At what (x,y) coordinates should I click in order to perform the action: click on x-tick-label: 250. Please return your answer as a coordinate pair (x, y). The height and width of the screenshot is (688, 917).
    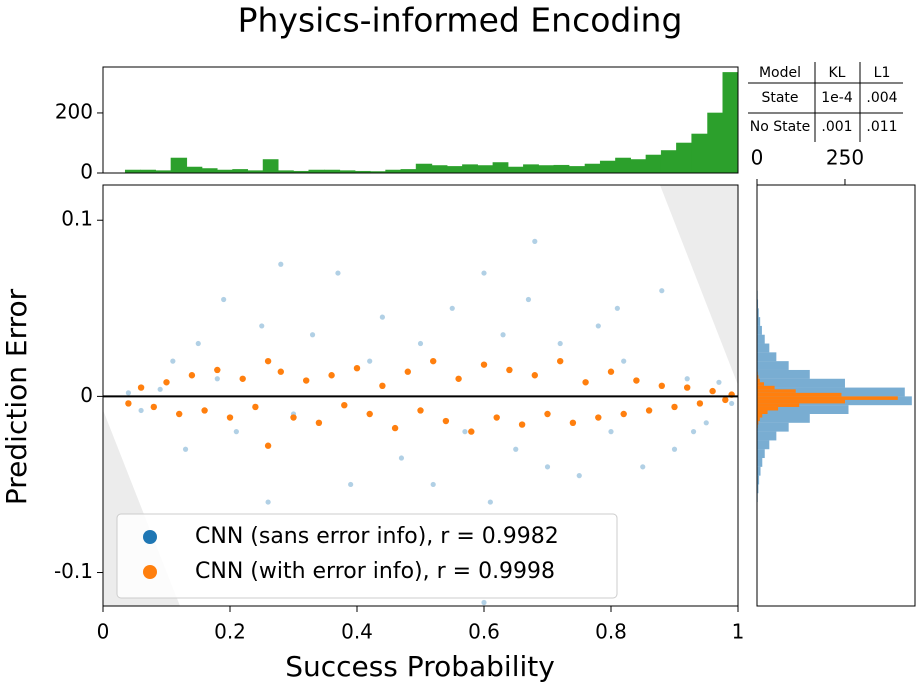
    Looking at the image, I should click on (845, 158).